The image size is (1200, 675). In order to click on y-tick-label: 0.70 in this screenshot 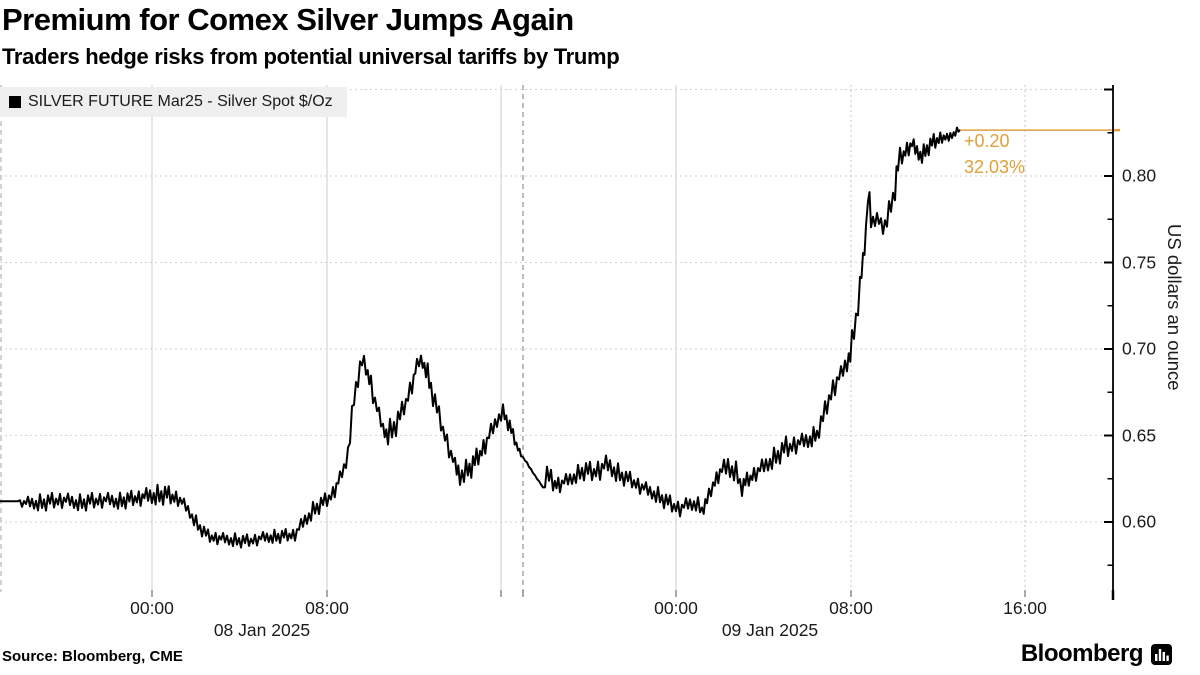, I will do `click(1139, 348)`.